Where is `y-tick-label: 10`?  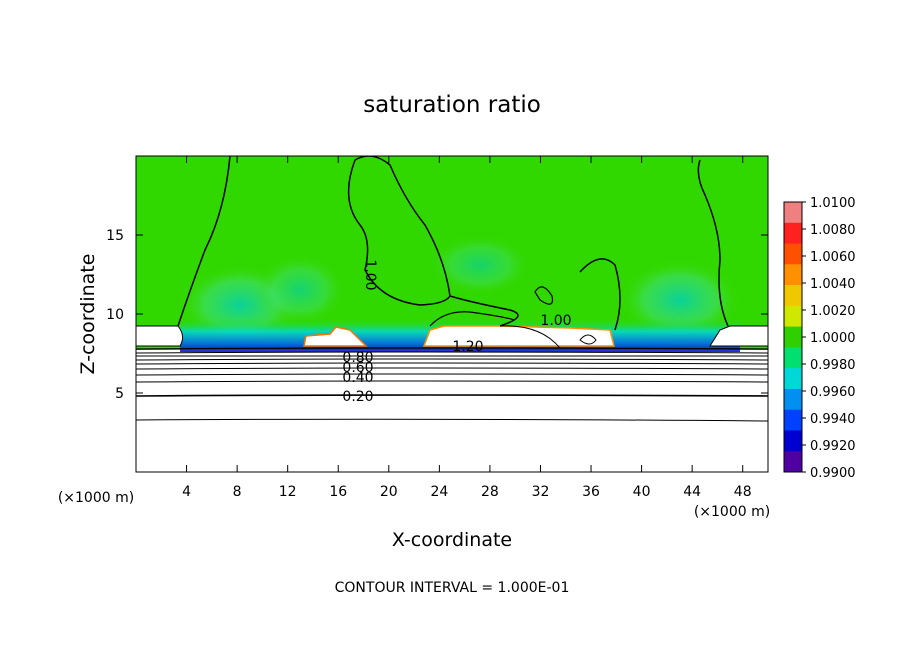
y-tick-label: 10 is located at coordinates (115, 315).